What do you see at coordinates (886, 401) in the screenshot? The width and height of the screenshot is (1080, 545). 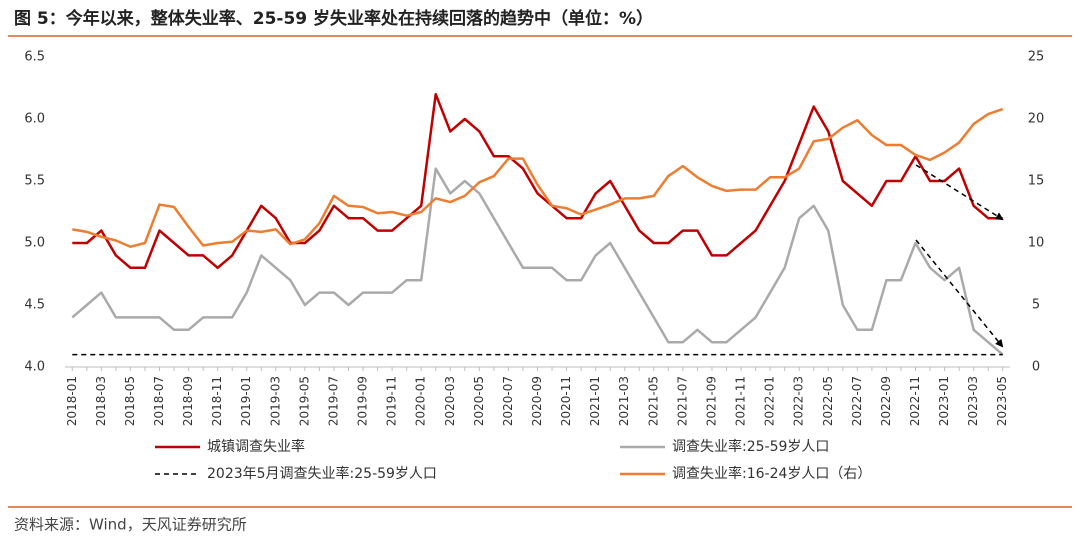 I see `x-tick-label: 2022-09` at bounding box center [886, 401].